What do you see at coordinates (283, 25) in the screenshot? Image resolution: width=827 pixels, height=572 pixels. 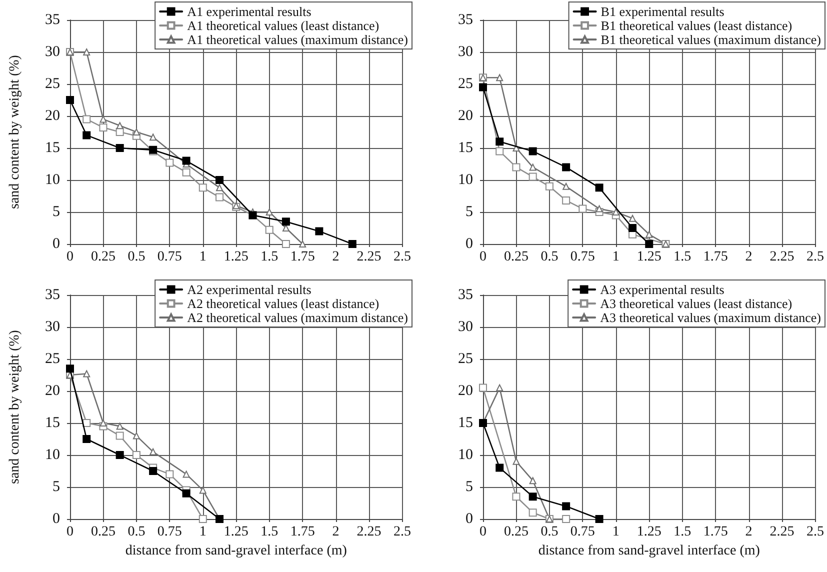 I see `legend-label: A1 theoretical values (least distance)` at bounding box center [283, 25].